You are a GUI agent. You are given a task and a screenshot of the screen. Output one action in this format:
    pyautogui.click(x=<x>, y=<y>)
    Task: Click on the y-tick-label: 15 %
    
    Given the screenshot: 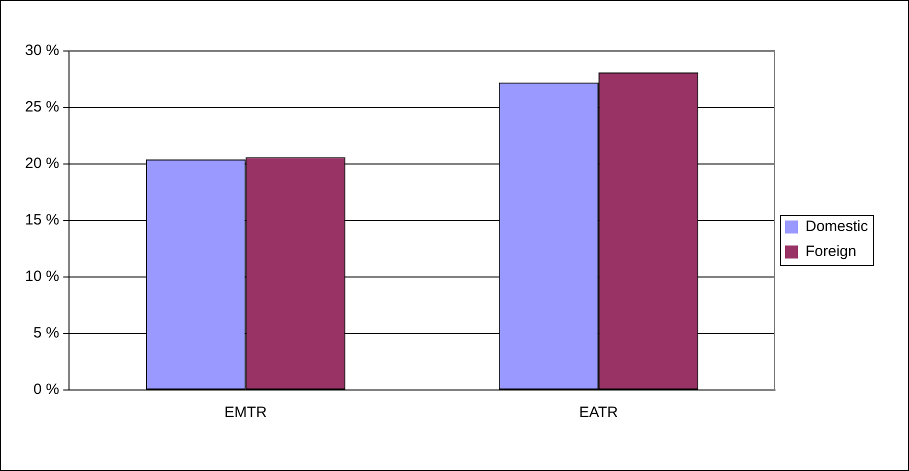 What is the action you would take?
    pyautogui.click(x=42, y=220)
    